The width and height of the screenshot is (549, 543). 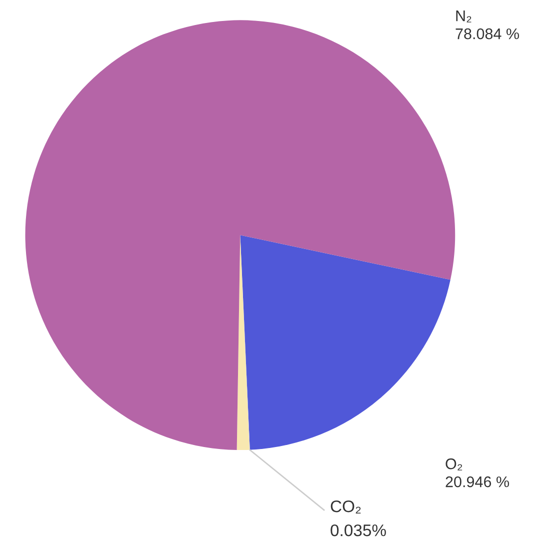 I want to click on slice-label: O₂, so click(x=454, y=464).